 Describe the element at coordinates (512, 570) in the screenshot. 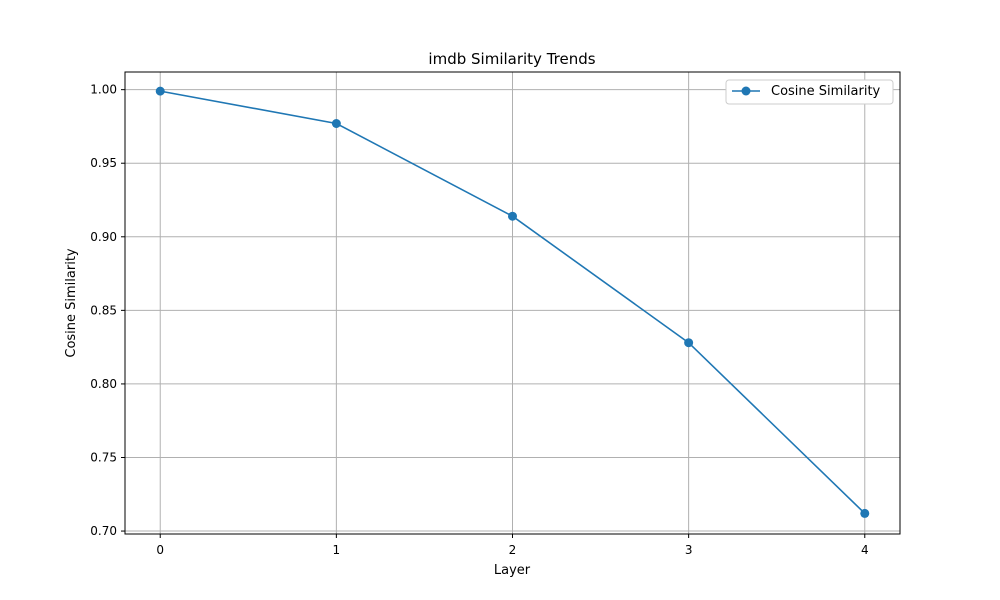

I see `x-axis-label: Layer` at that location.